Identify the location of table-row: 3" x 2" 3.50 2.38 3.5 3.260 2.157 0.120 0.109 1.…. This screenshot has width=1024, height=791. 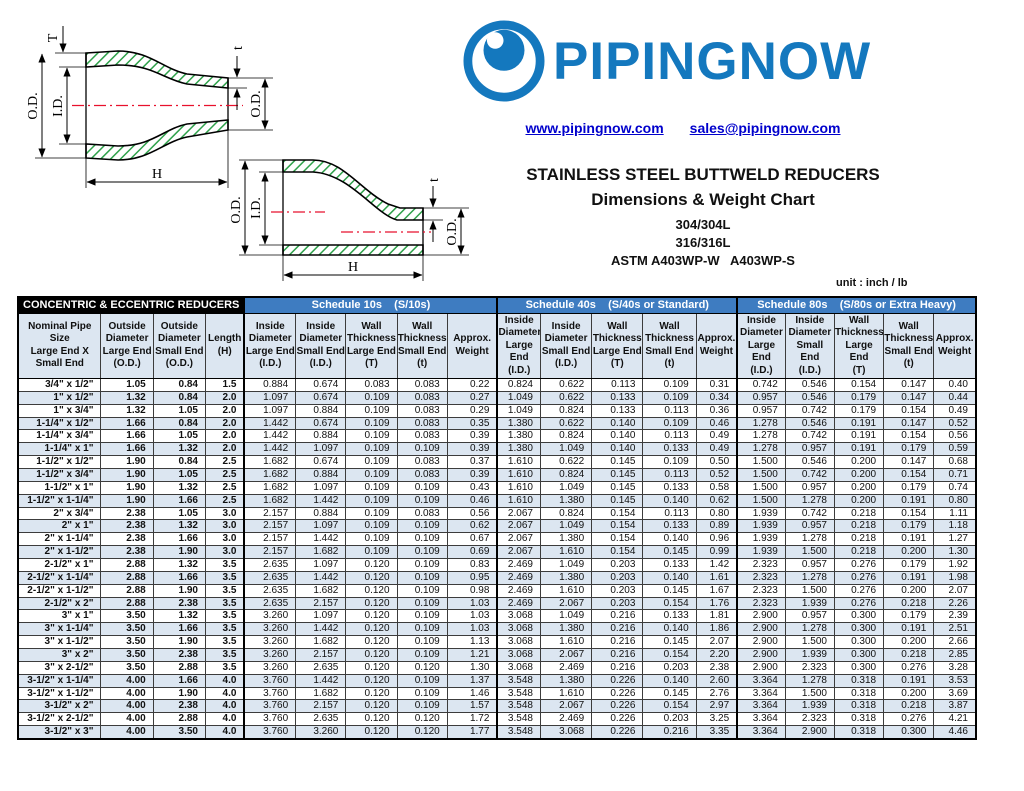
(497, 655).